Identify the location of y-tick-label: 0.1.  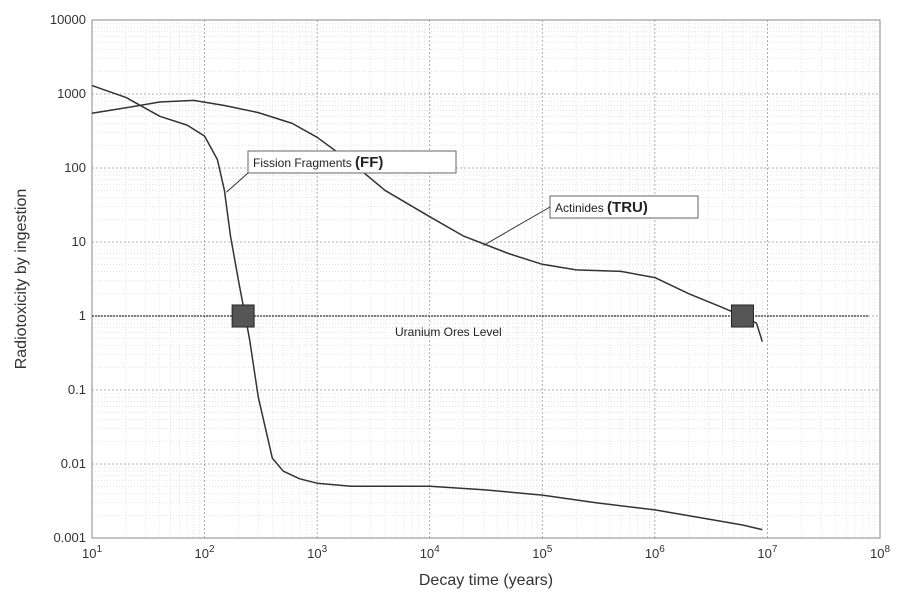
(77, 389).